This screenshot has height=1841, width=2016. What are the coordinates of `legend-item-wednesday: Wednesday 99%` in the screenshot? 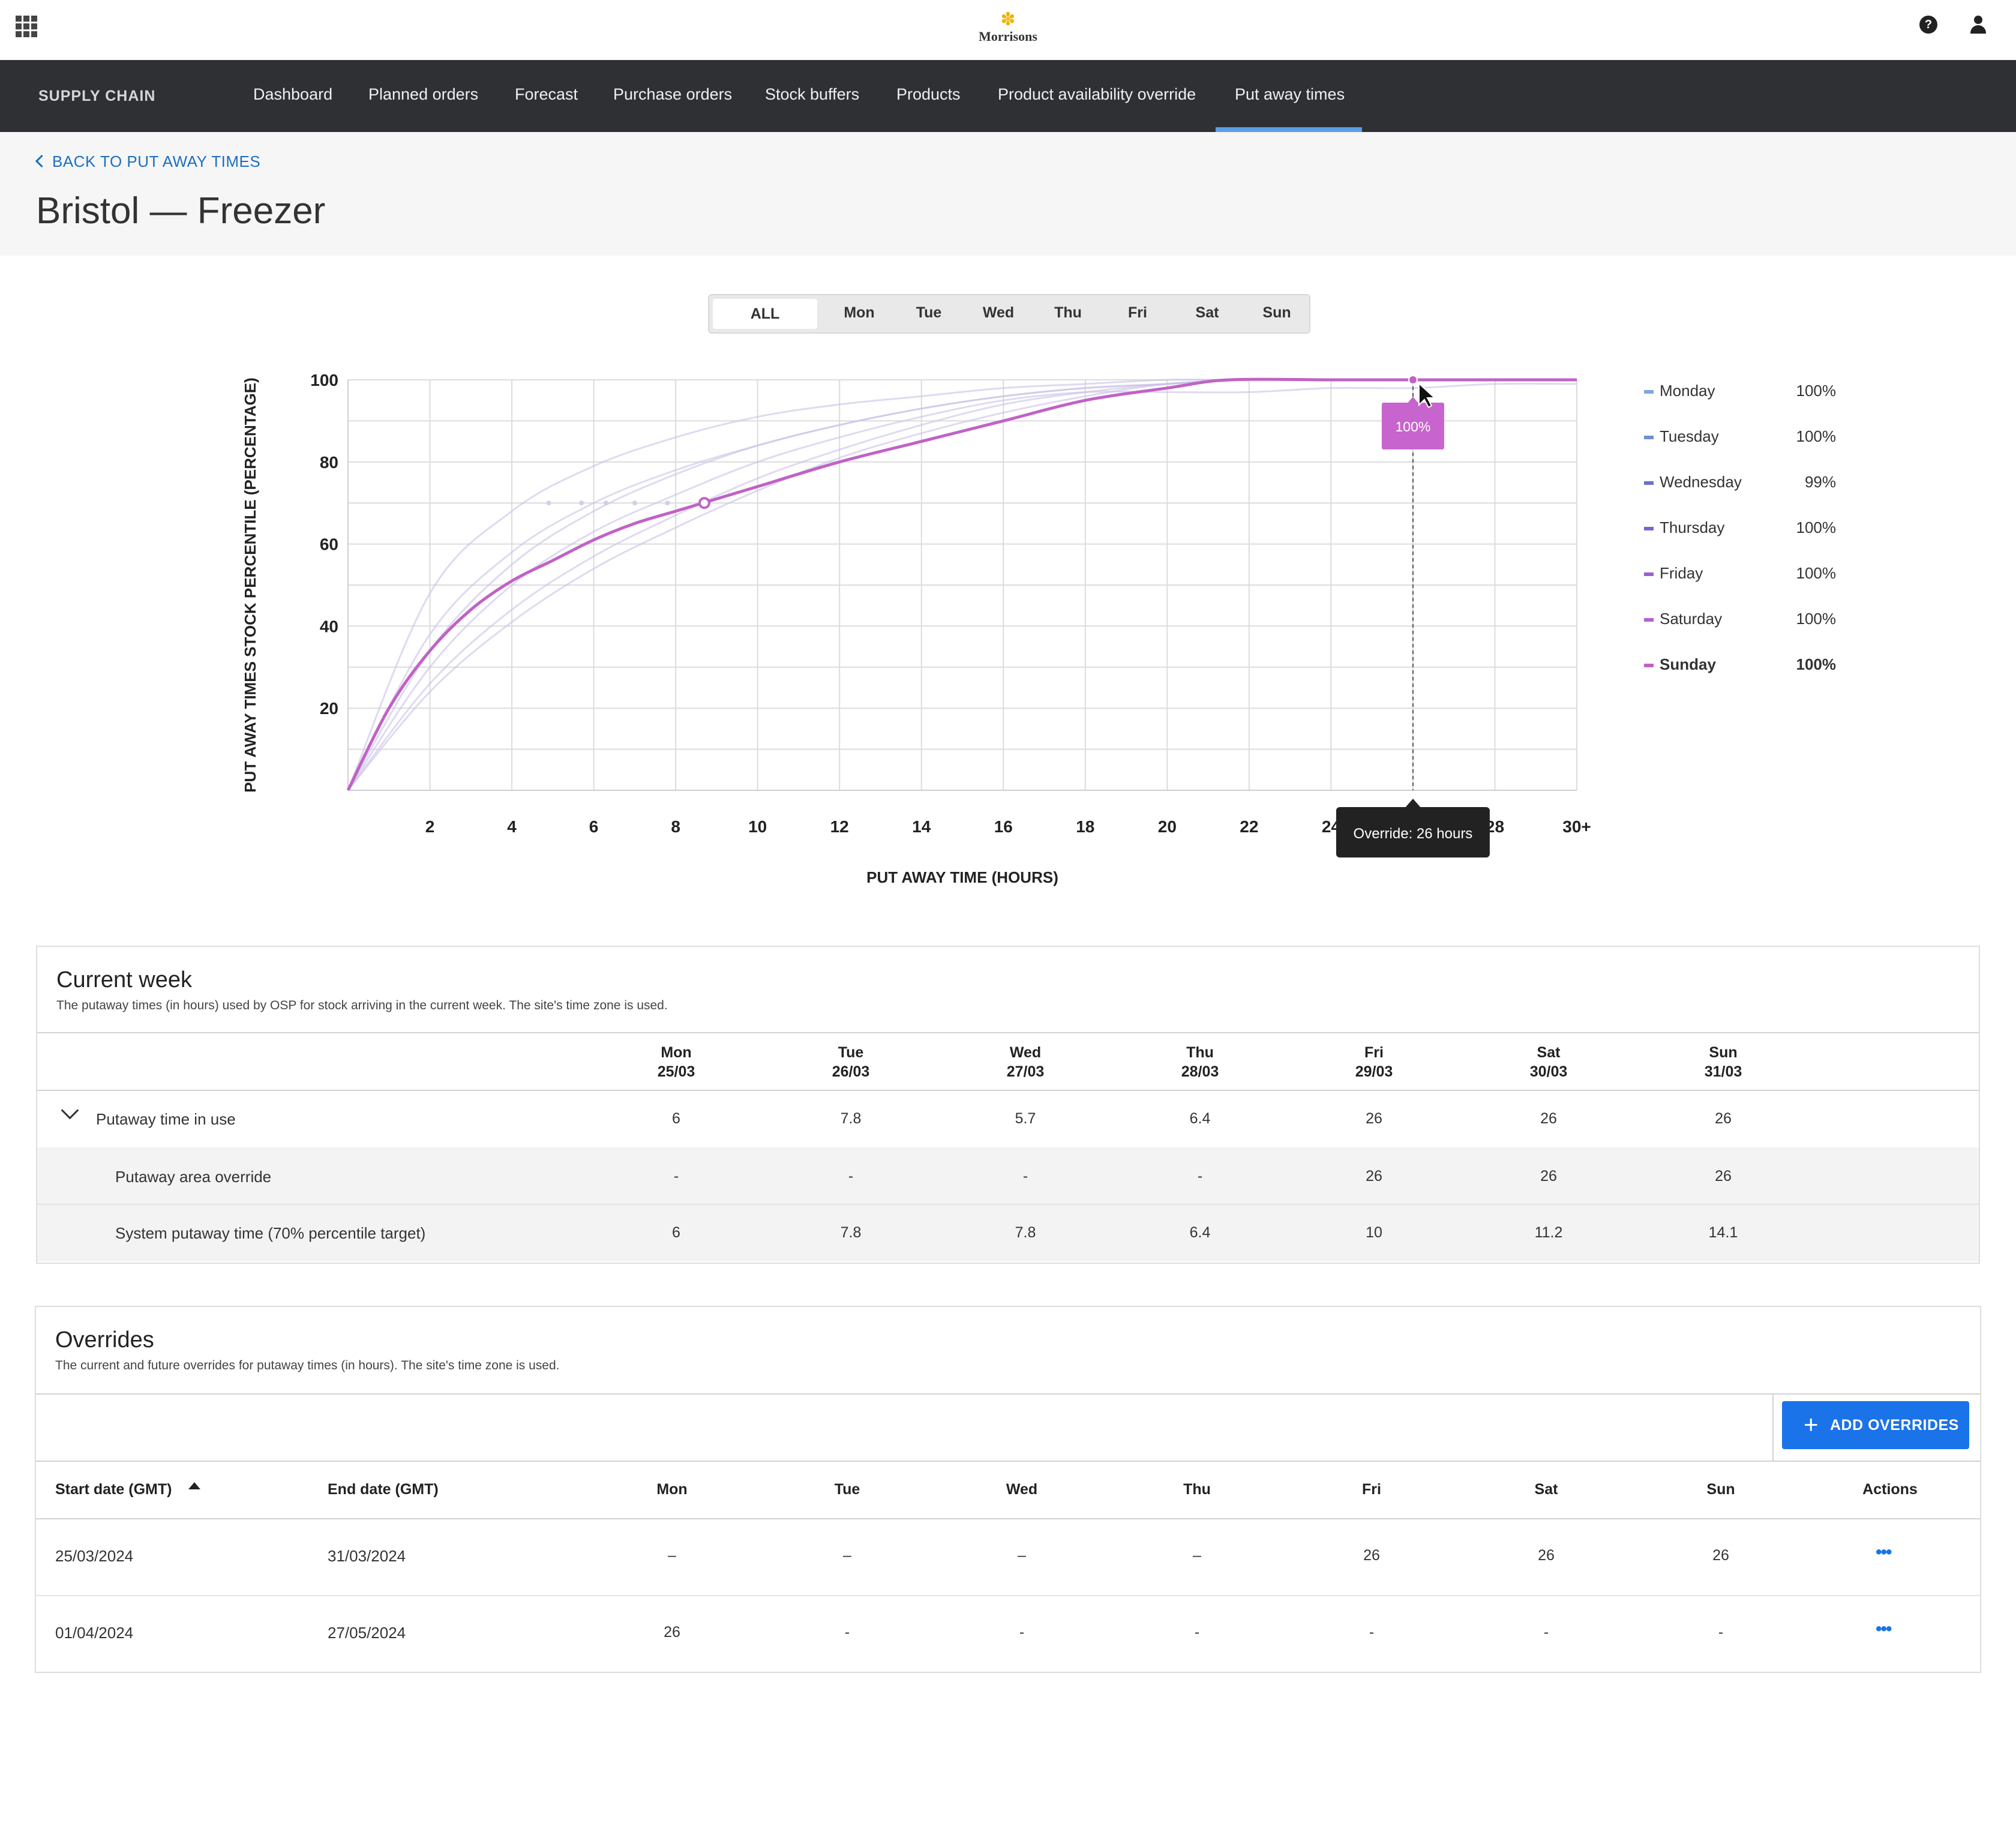 It's located at (1740, 495).